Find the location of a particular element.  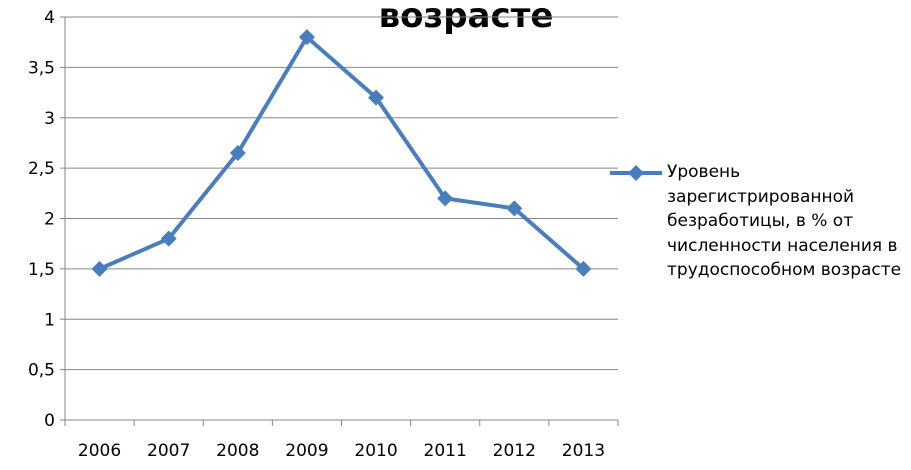

y-tick-label: 1,5 is located at coordinates (41, 270).